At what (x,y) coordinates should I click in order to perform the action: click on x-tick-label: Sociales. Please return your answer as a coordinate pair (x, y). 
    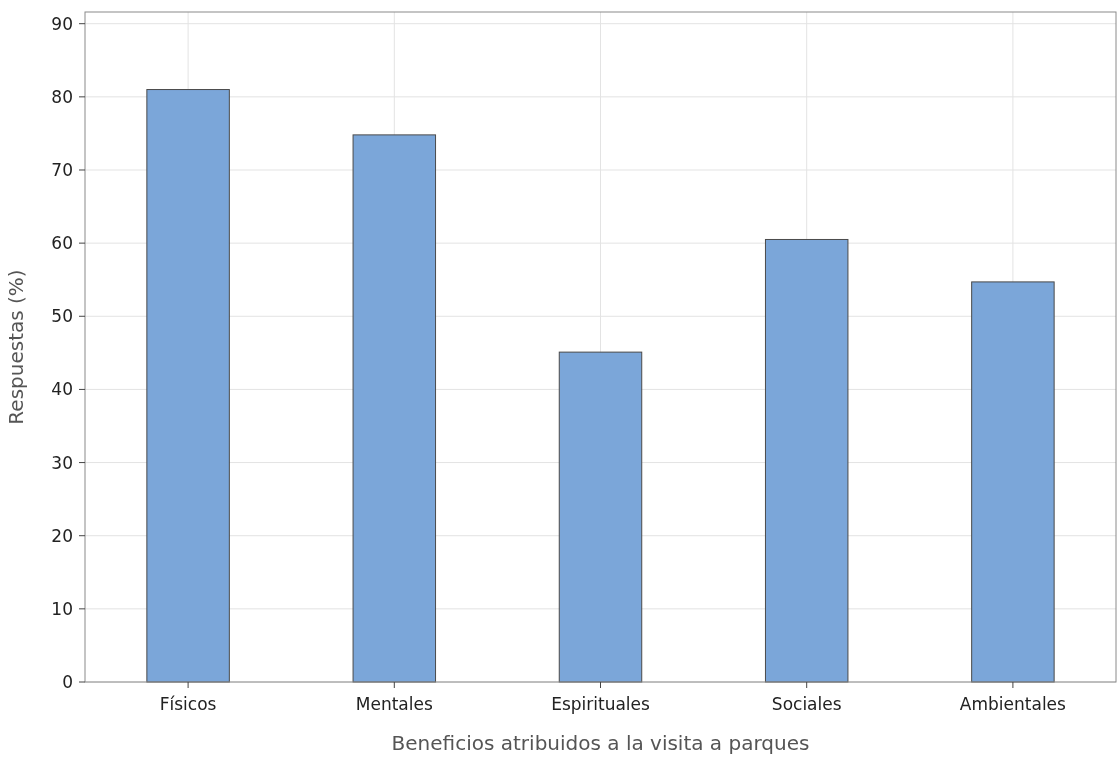
    Looking at the image, I should click on (806, 704).